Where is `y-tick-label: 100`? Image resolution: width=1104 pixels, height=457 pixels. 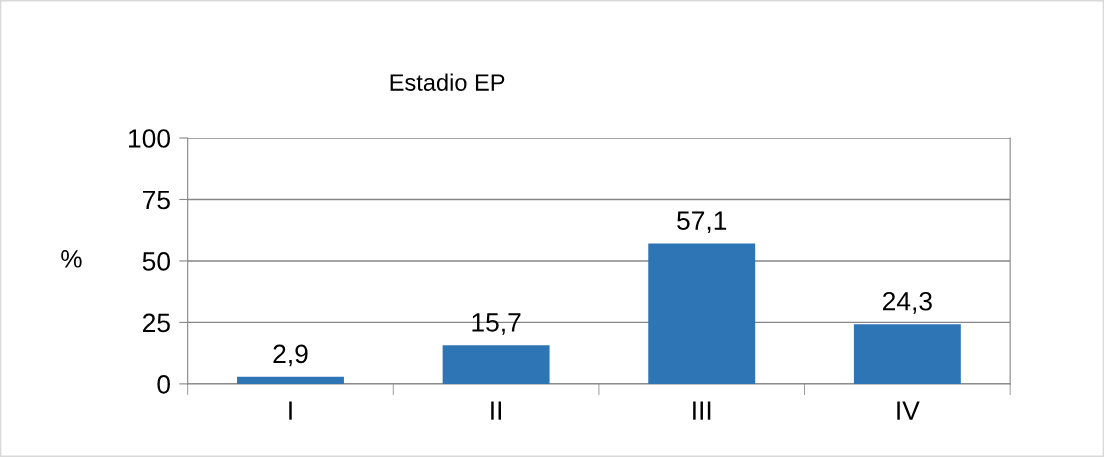 y-tick-label: 100 is located at coordinates (149, 138).